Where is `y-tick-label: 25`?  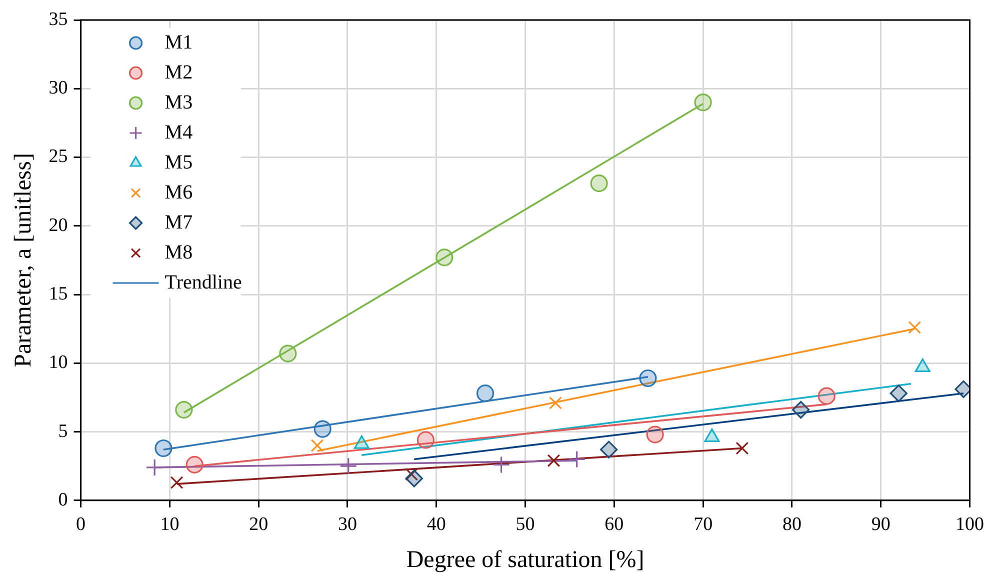
y-tick-label: 25 is located at coordinates (58, 157).